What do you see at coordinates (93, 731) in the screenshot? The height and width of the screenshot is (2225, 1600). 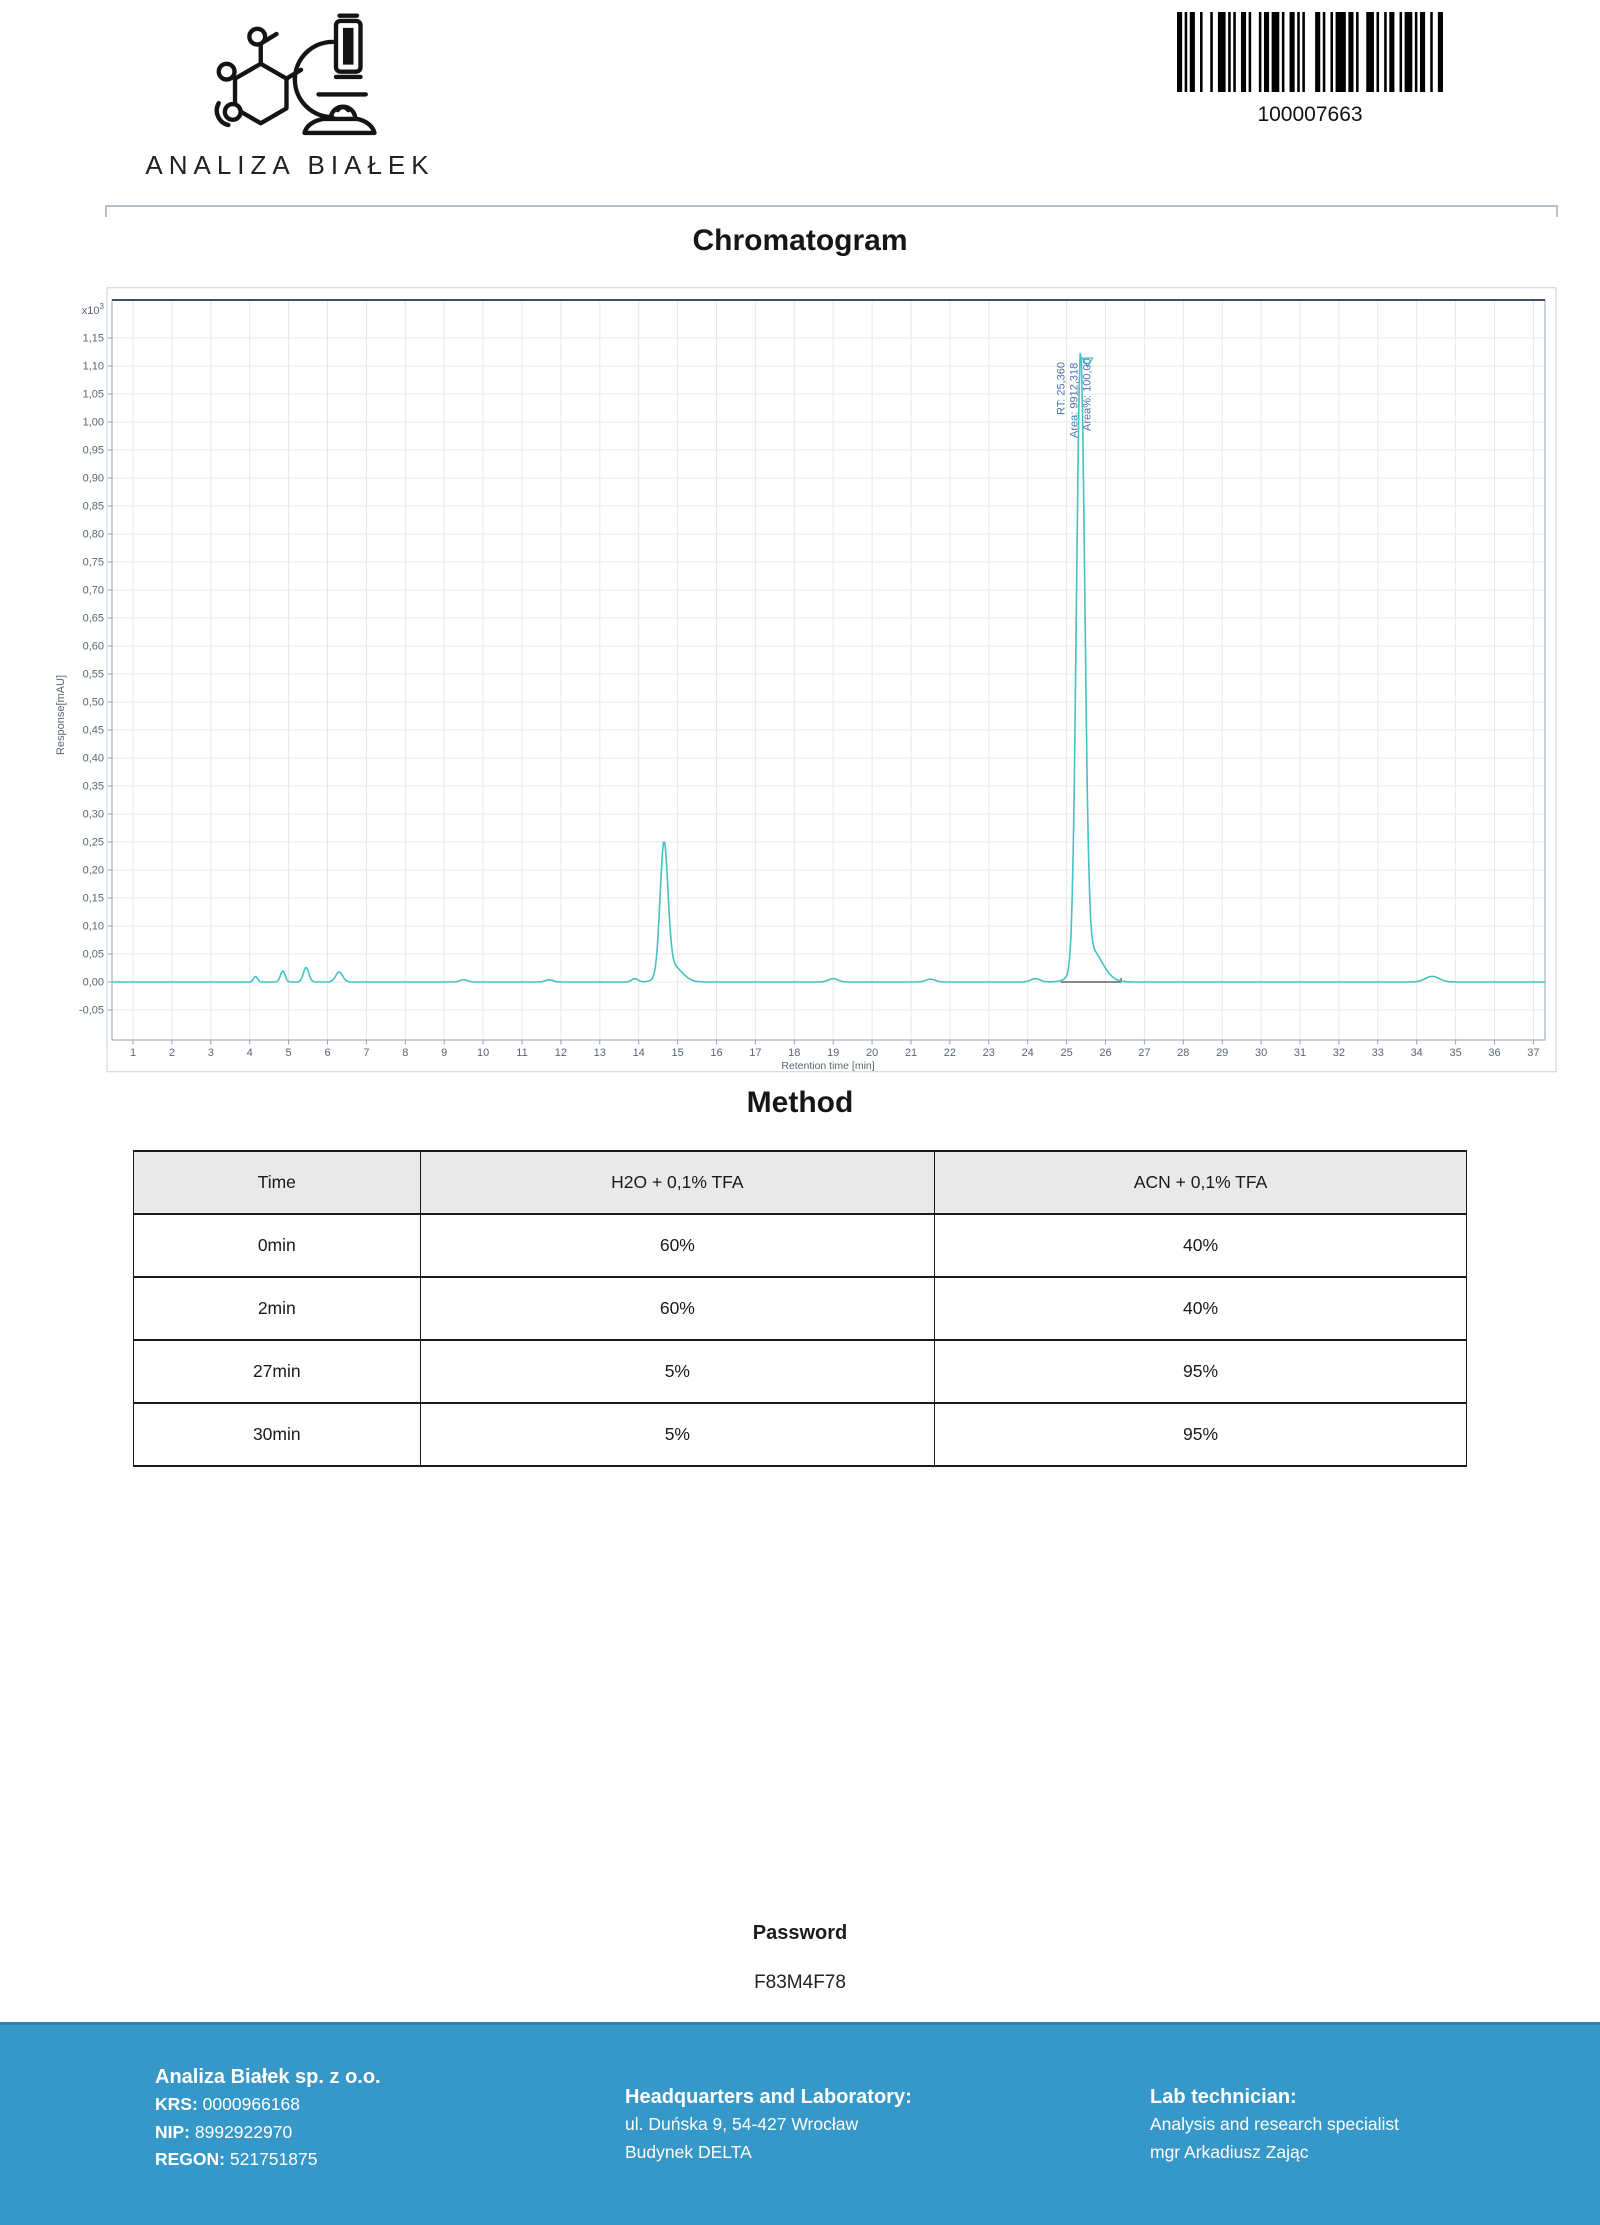 I see `svg-text: 0,45` at bounding box center [93, 731].